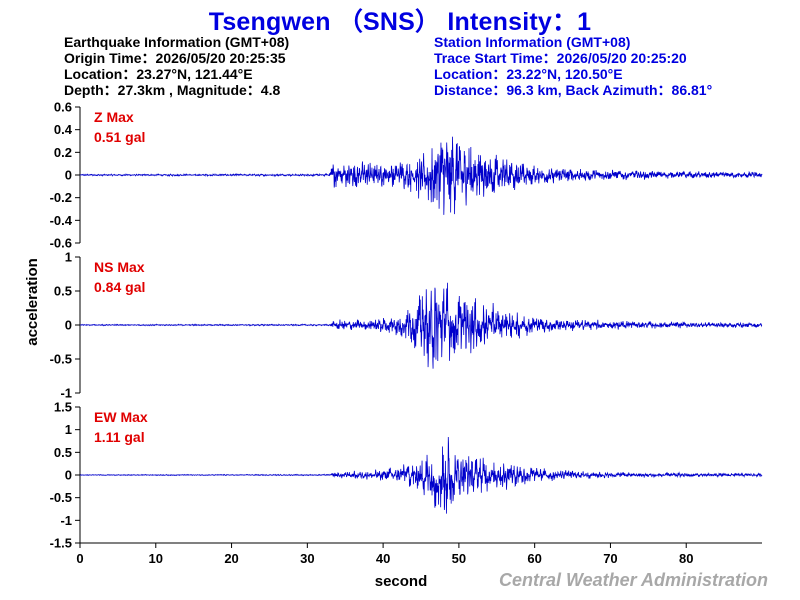  What do you see at coordinates (119, 137) in the screenshot?
I see `max-value-z: 0.51 gal` at bounding box center [119, 137].